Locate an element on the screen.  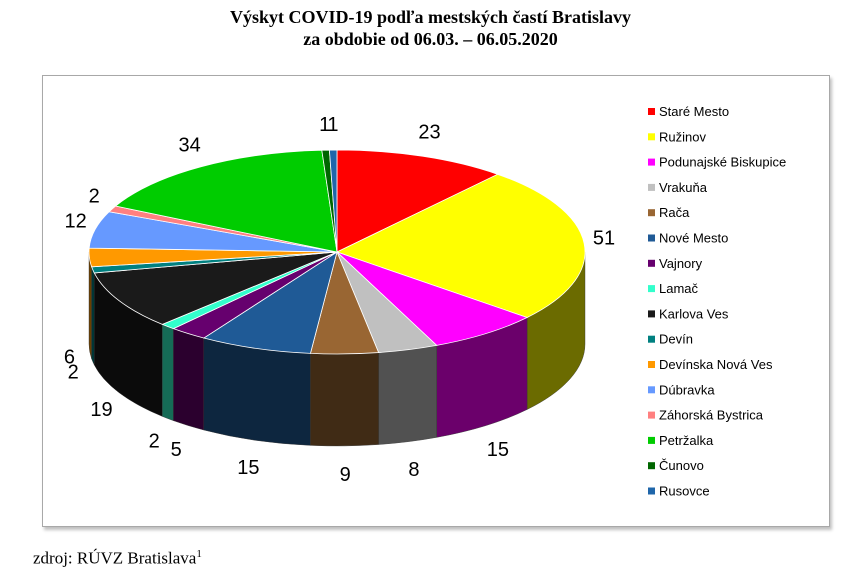
legend-item: Záhorská Bystrica is located at coordinates (706, 415).